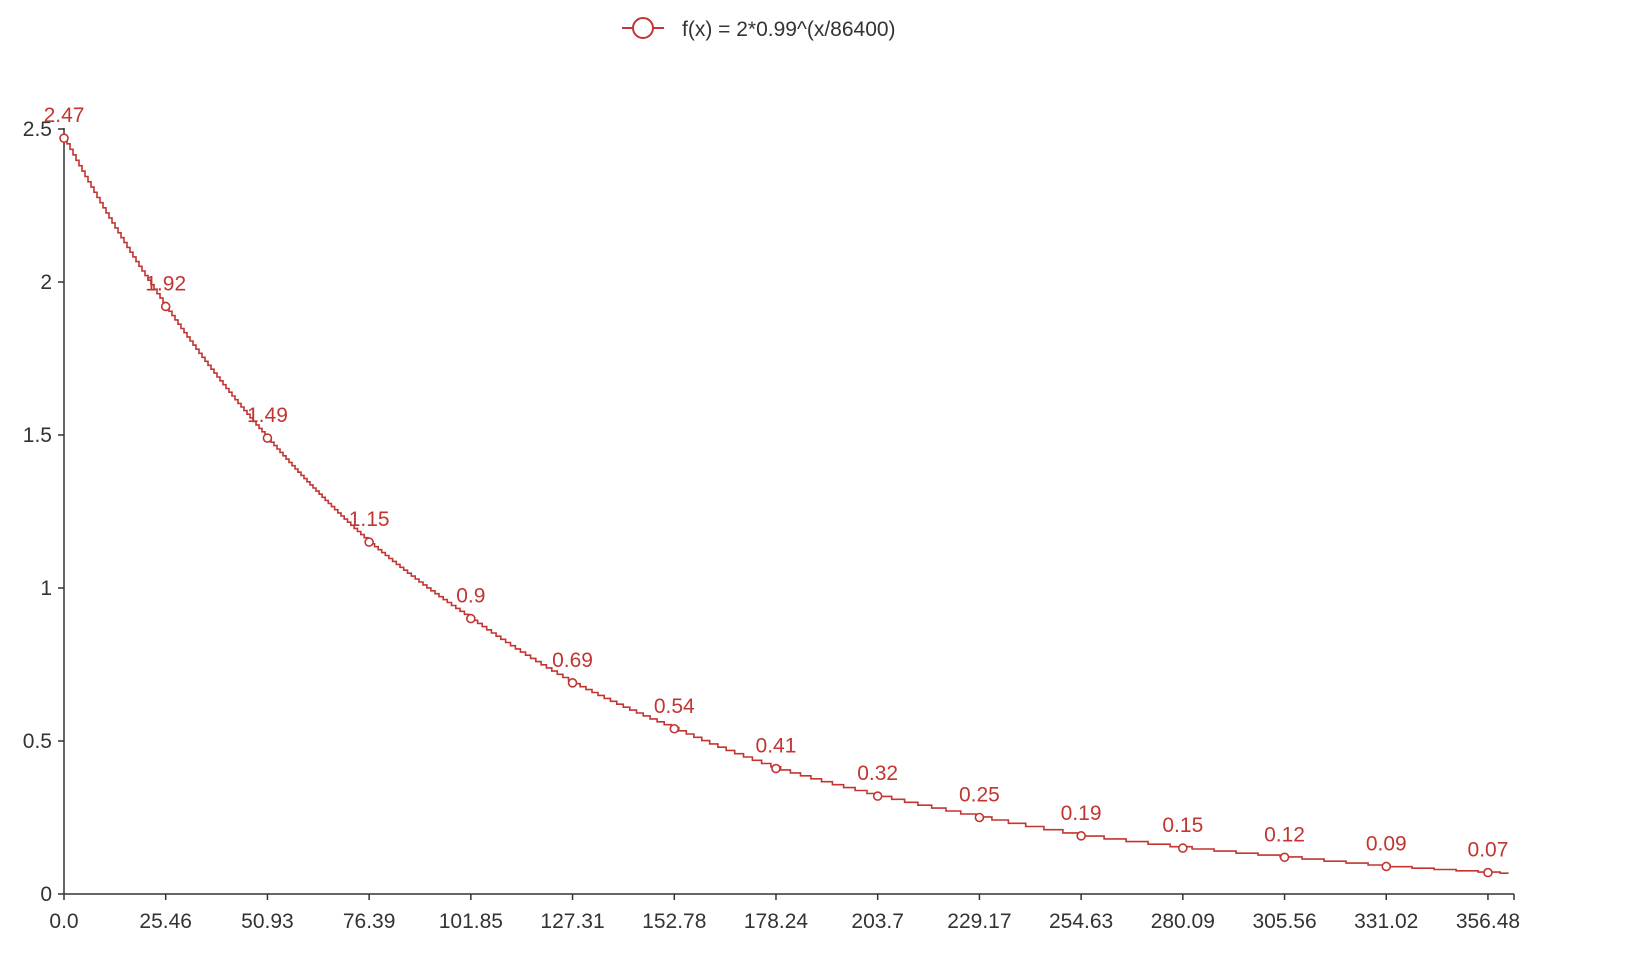 The width and height of the screenshot is (1638, 970). What do you see at coordinates (1081, 813) in the screenshot?
I see `data-label: 0.19` at bounding box center [1081, 813].